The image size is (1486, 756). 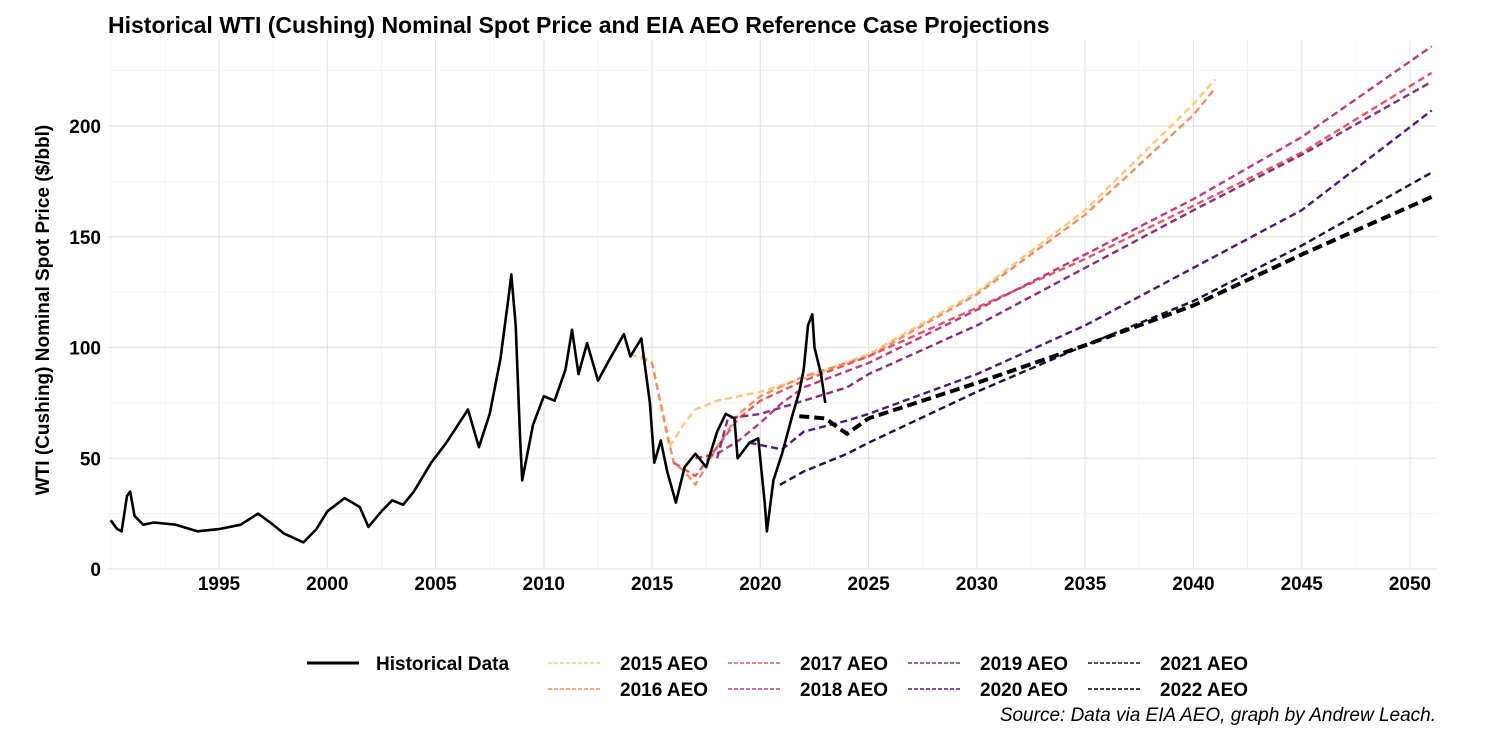 I want to click on x-tick-label: 2035, so click(x=1085, y=584).